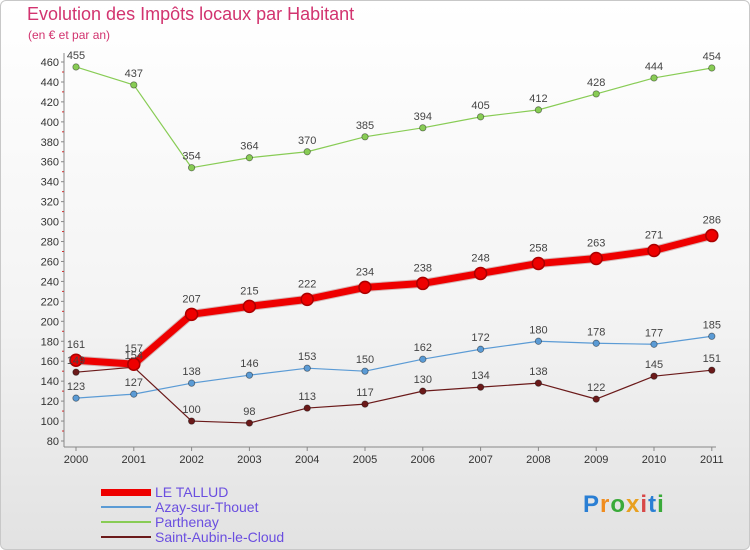 The width and height of the screenshot is (750, 550). What do you see at coordinates (365, 393) in the screenshot?
I see `data-label-saint-aubin-le-cloud: 117` at bounding box center [365, 393].